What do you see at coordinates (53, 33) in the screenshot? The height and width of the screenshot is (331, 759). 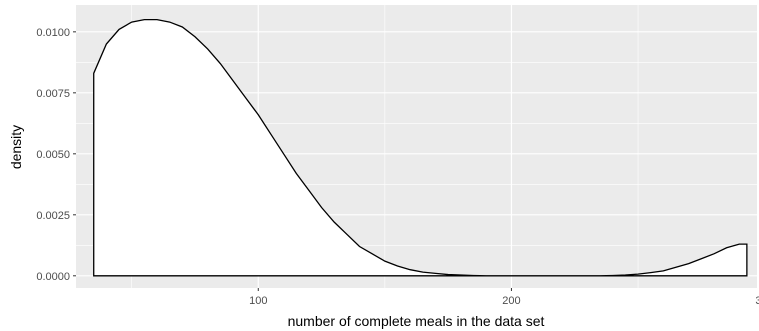 I see `y-tick-label: 0.0100` at bounding box center [53, 33].